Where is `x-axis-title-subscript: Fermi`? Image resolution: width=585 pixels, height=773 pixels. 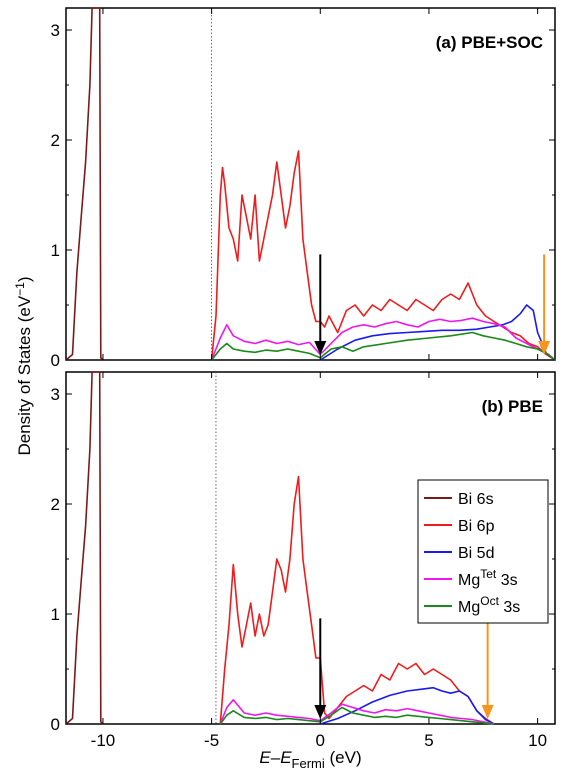
x-axis-title-subscript: Fermi is located at coordinates (308, 763).